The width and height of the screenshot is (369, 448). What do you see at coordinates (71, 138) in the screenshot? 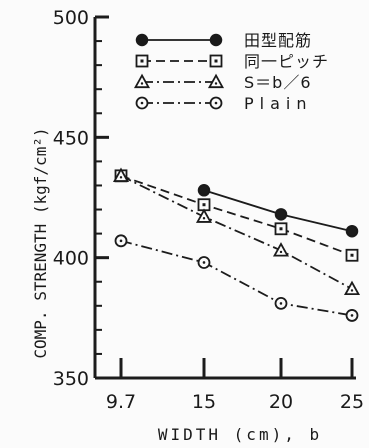
I see `y-tick-label: 450` at bounding box center [71, 138].